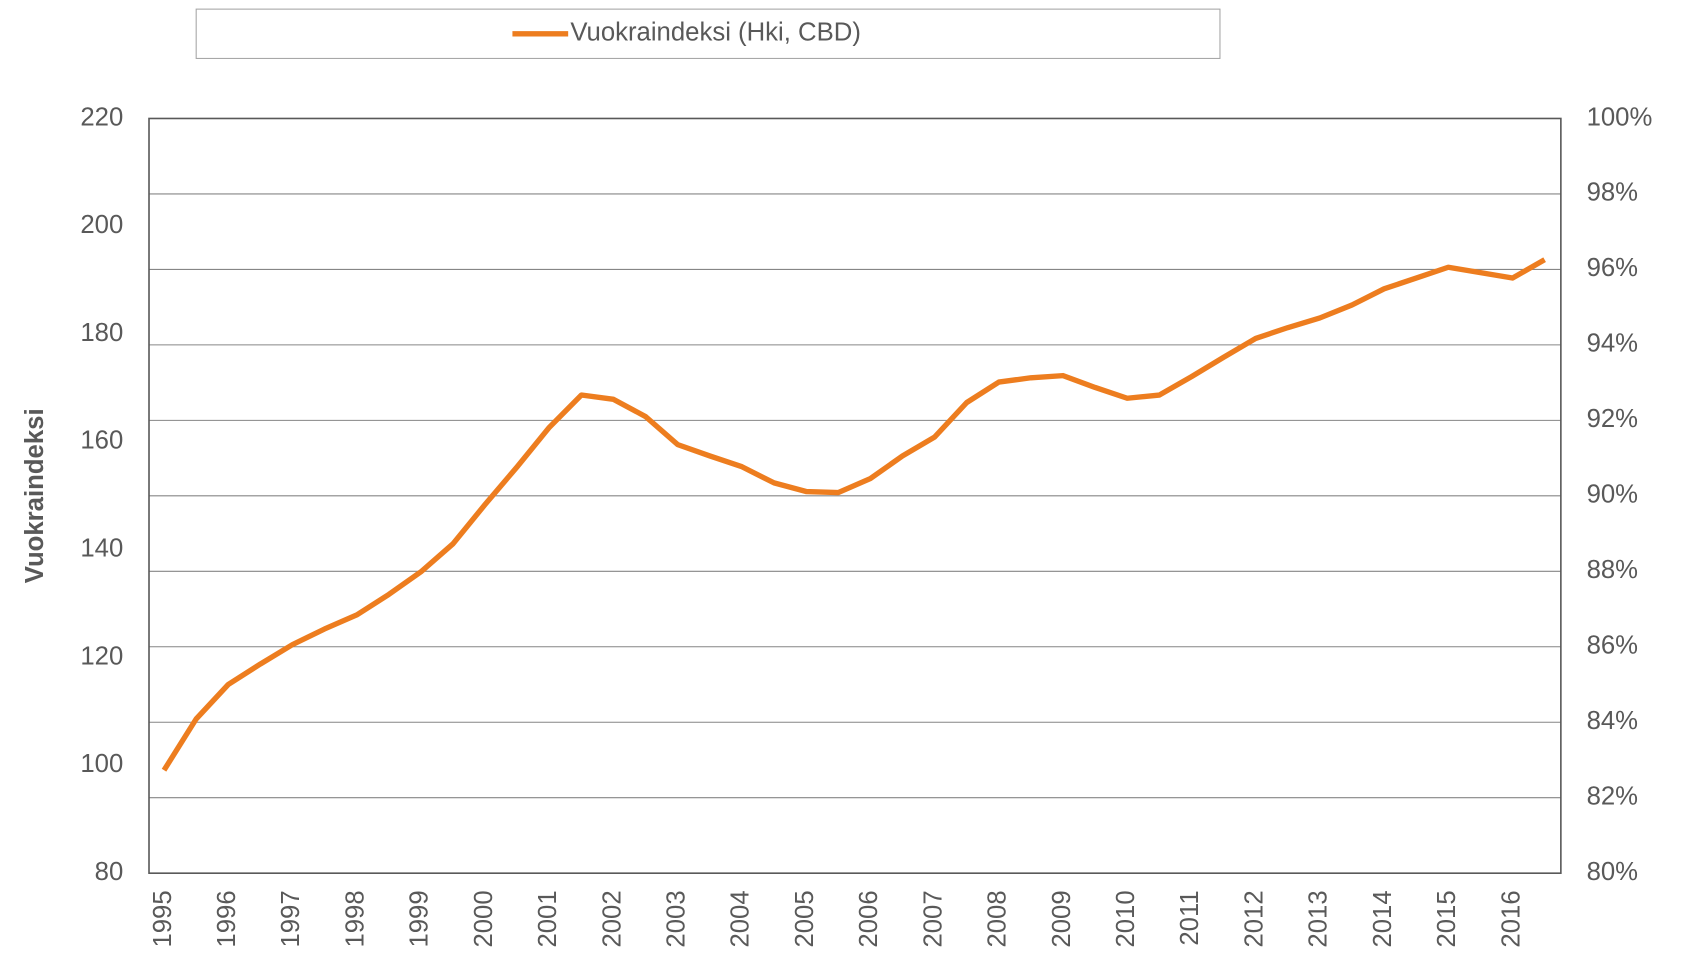 The width and height of the screenshot is (1682, 967). What do you see at coordinates (1511, 918) in the screenshot?
I see `x-tick-label: 2016` at bounding box center [1511, 918].